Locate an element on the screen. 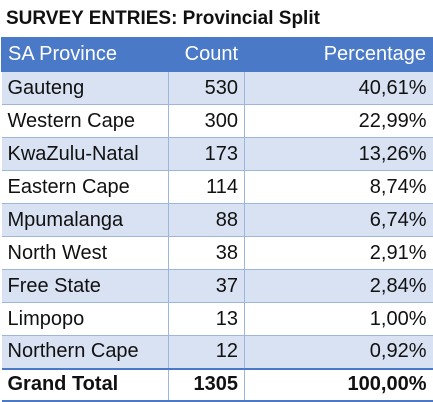  header-percentage: Percentage is located at coordinates (338, 54).